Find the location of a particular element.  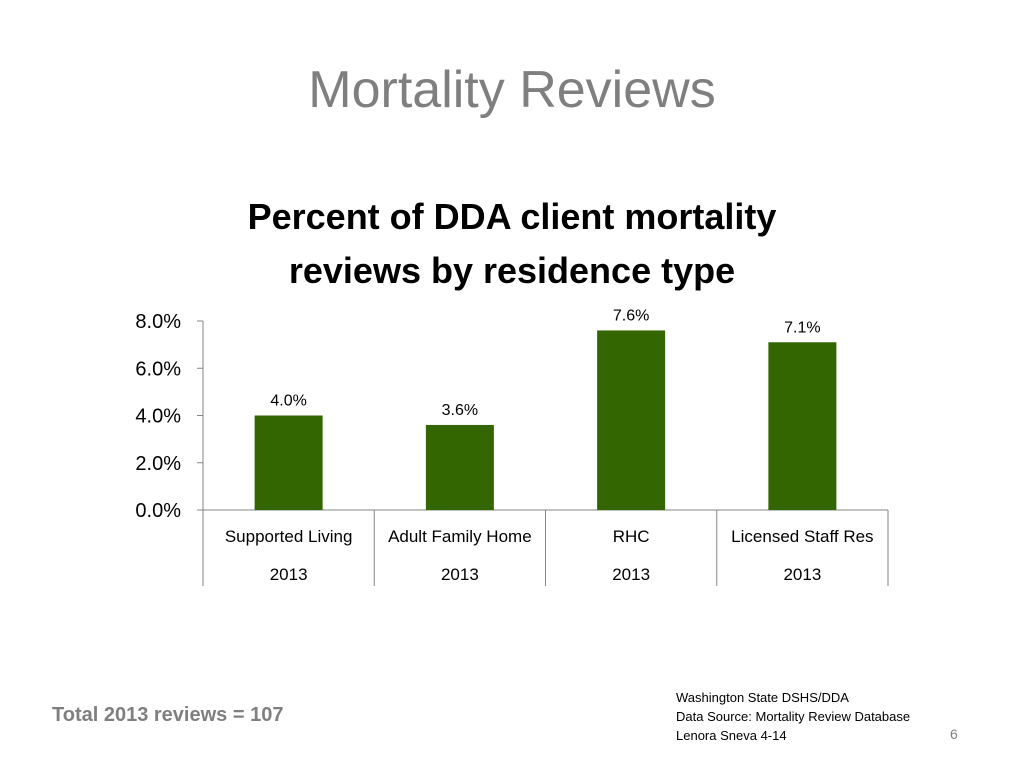

bar-supported-living is located at coordinates (288, 462).